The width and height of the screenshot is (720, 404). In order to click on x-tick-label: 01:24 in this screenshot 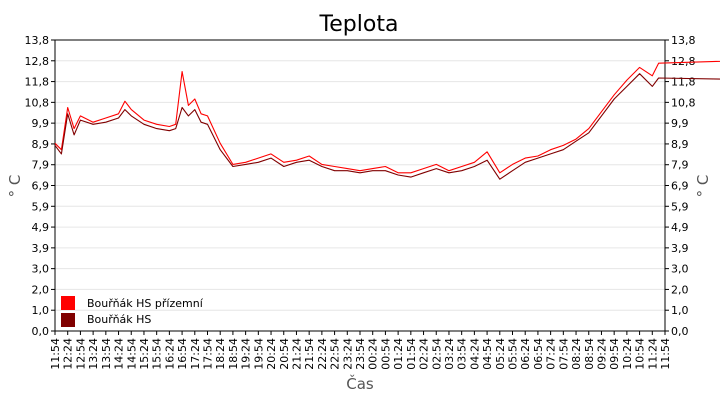, I will do `click(398, 354)`.